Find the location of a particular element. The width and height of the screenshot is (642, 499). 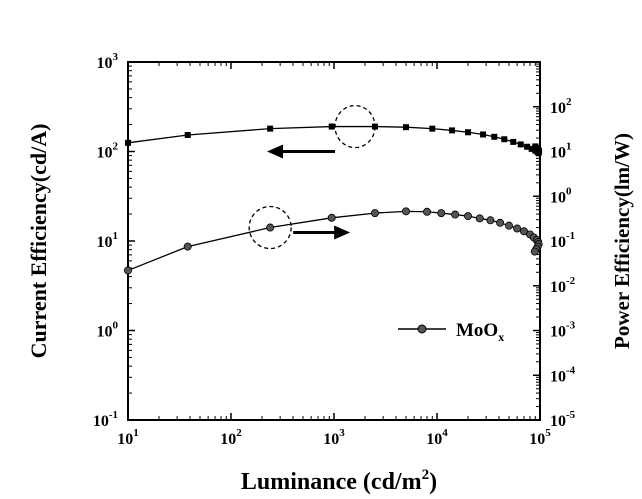

y-left-tick-label: 10⁻¹ is located at coordinates (105, 419).